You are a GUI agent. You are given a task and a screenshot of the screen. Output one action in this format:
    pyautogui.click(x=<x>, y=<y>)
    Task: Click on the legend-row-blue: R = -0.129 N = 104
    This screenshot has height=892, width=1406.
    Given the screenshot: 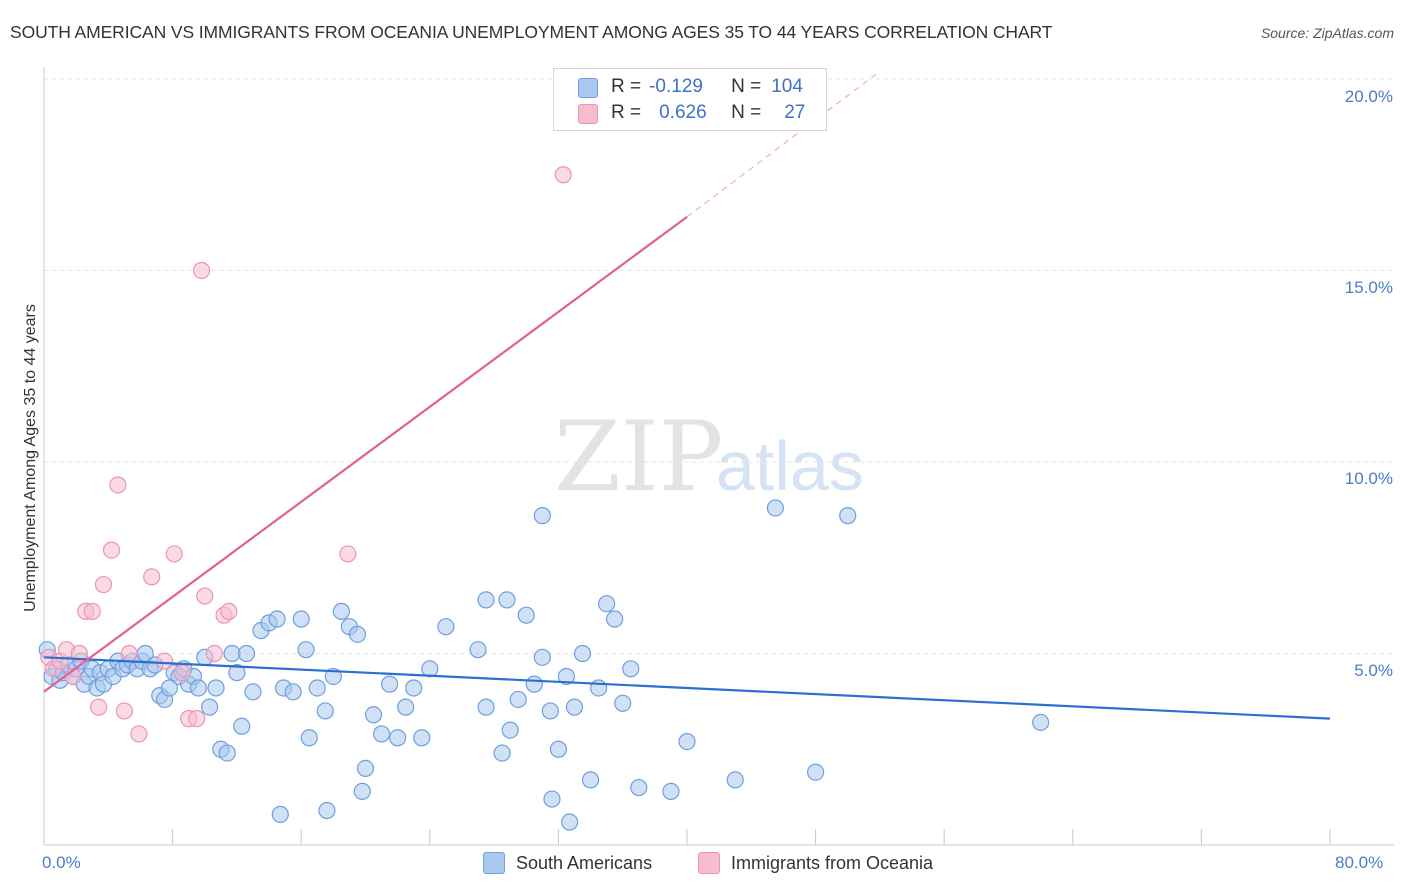 What is the action you would take?
    pyautogui.click(x=707, y=87)
    